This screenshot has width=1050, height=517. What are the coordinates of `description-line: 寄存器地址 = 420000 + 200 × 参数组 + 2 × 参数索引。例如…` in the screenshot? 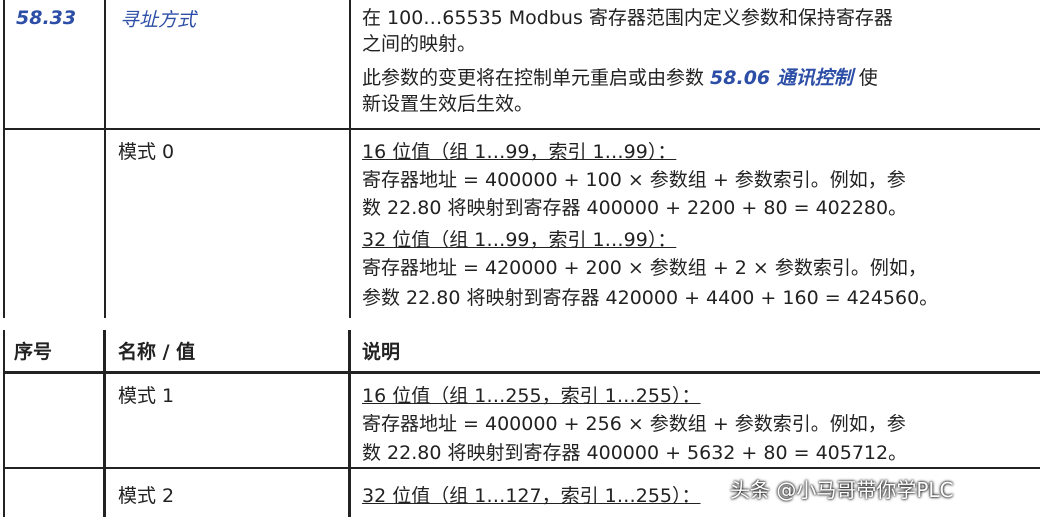 It's located at (644, 268).